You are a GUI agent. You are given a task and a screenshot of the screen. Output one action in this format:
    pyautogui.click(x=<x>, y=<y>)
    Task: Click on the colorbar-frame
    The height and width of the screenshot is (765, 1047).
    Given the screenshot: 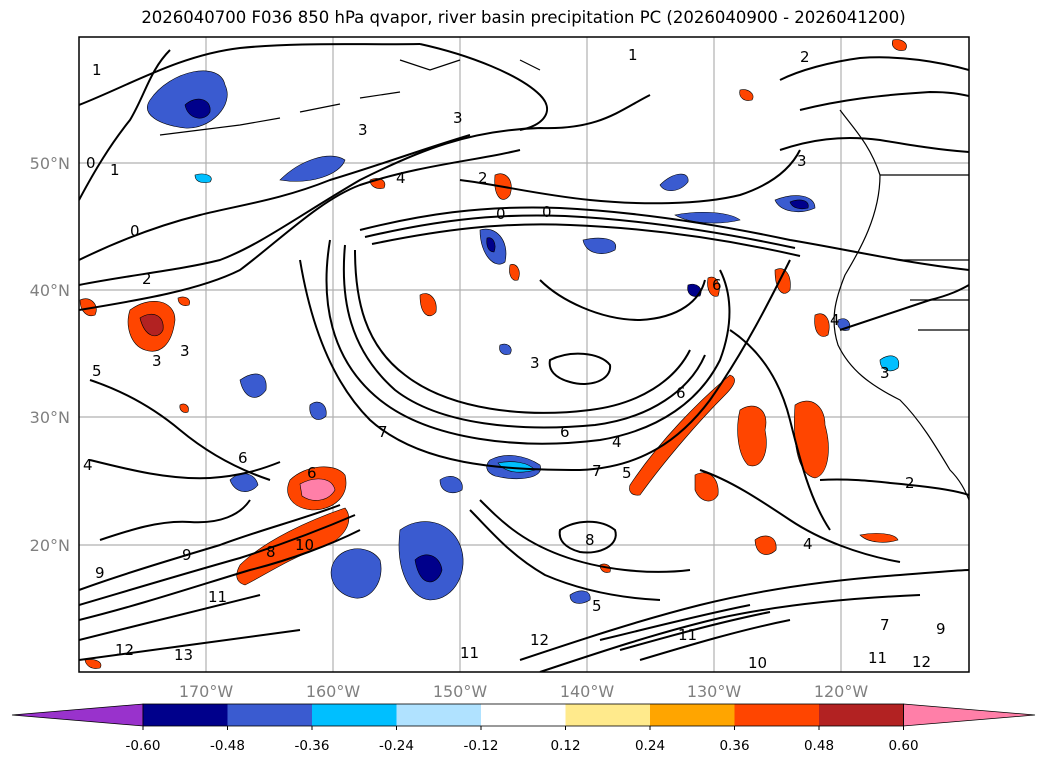 What is the action you would take?
    pyautogui.click(x=523, y=715)
    